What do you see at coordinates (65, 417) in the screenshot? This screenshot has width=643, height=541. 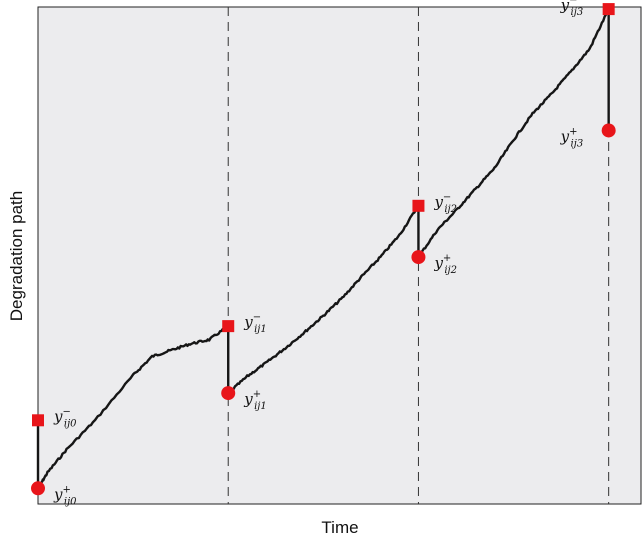 I see `point-label-0: y− ij0` at bounding box center [65, 417].